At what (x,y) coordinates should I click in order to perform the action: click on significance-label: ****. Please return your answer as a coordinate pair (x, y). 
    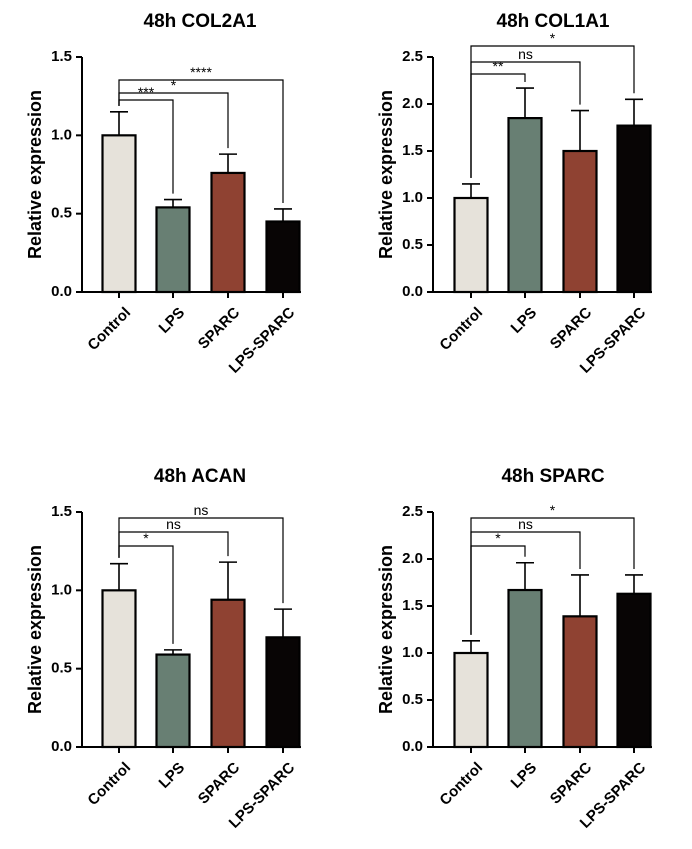
    Looking at the image, I should click on (201, 72).